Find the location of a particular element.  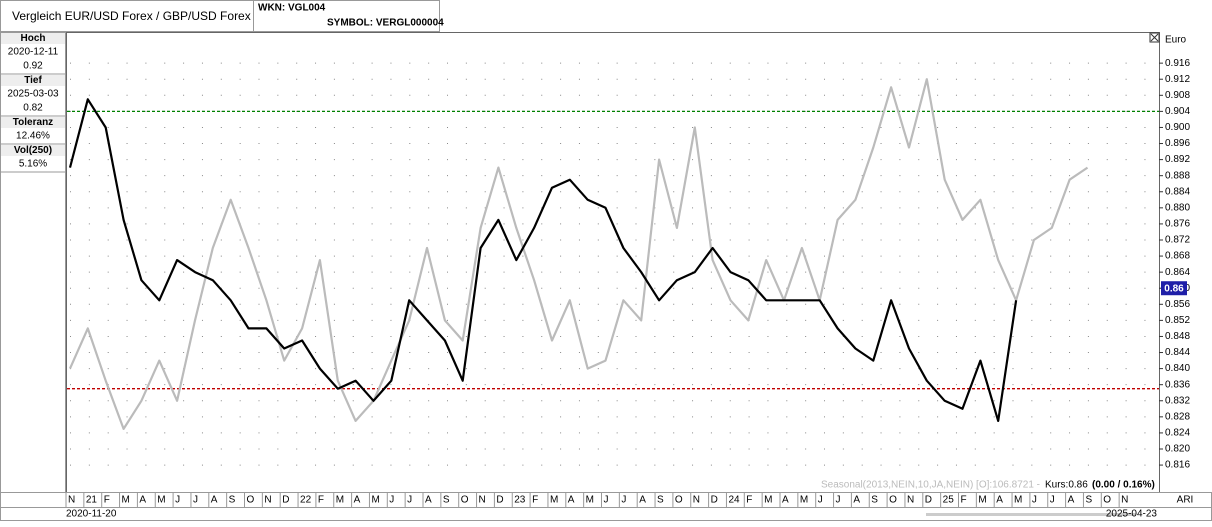

stat-date: 2025-03-03 is located at coordinates (33, 94).